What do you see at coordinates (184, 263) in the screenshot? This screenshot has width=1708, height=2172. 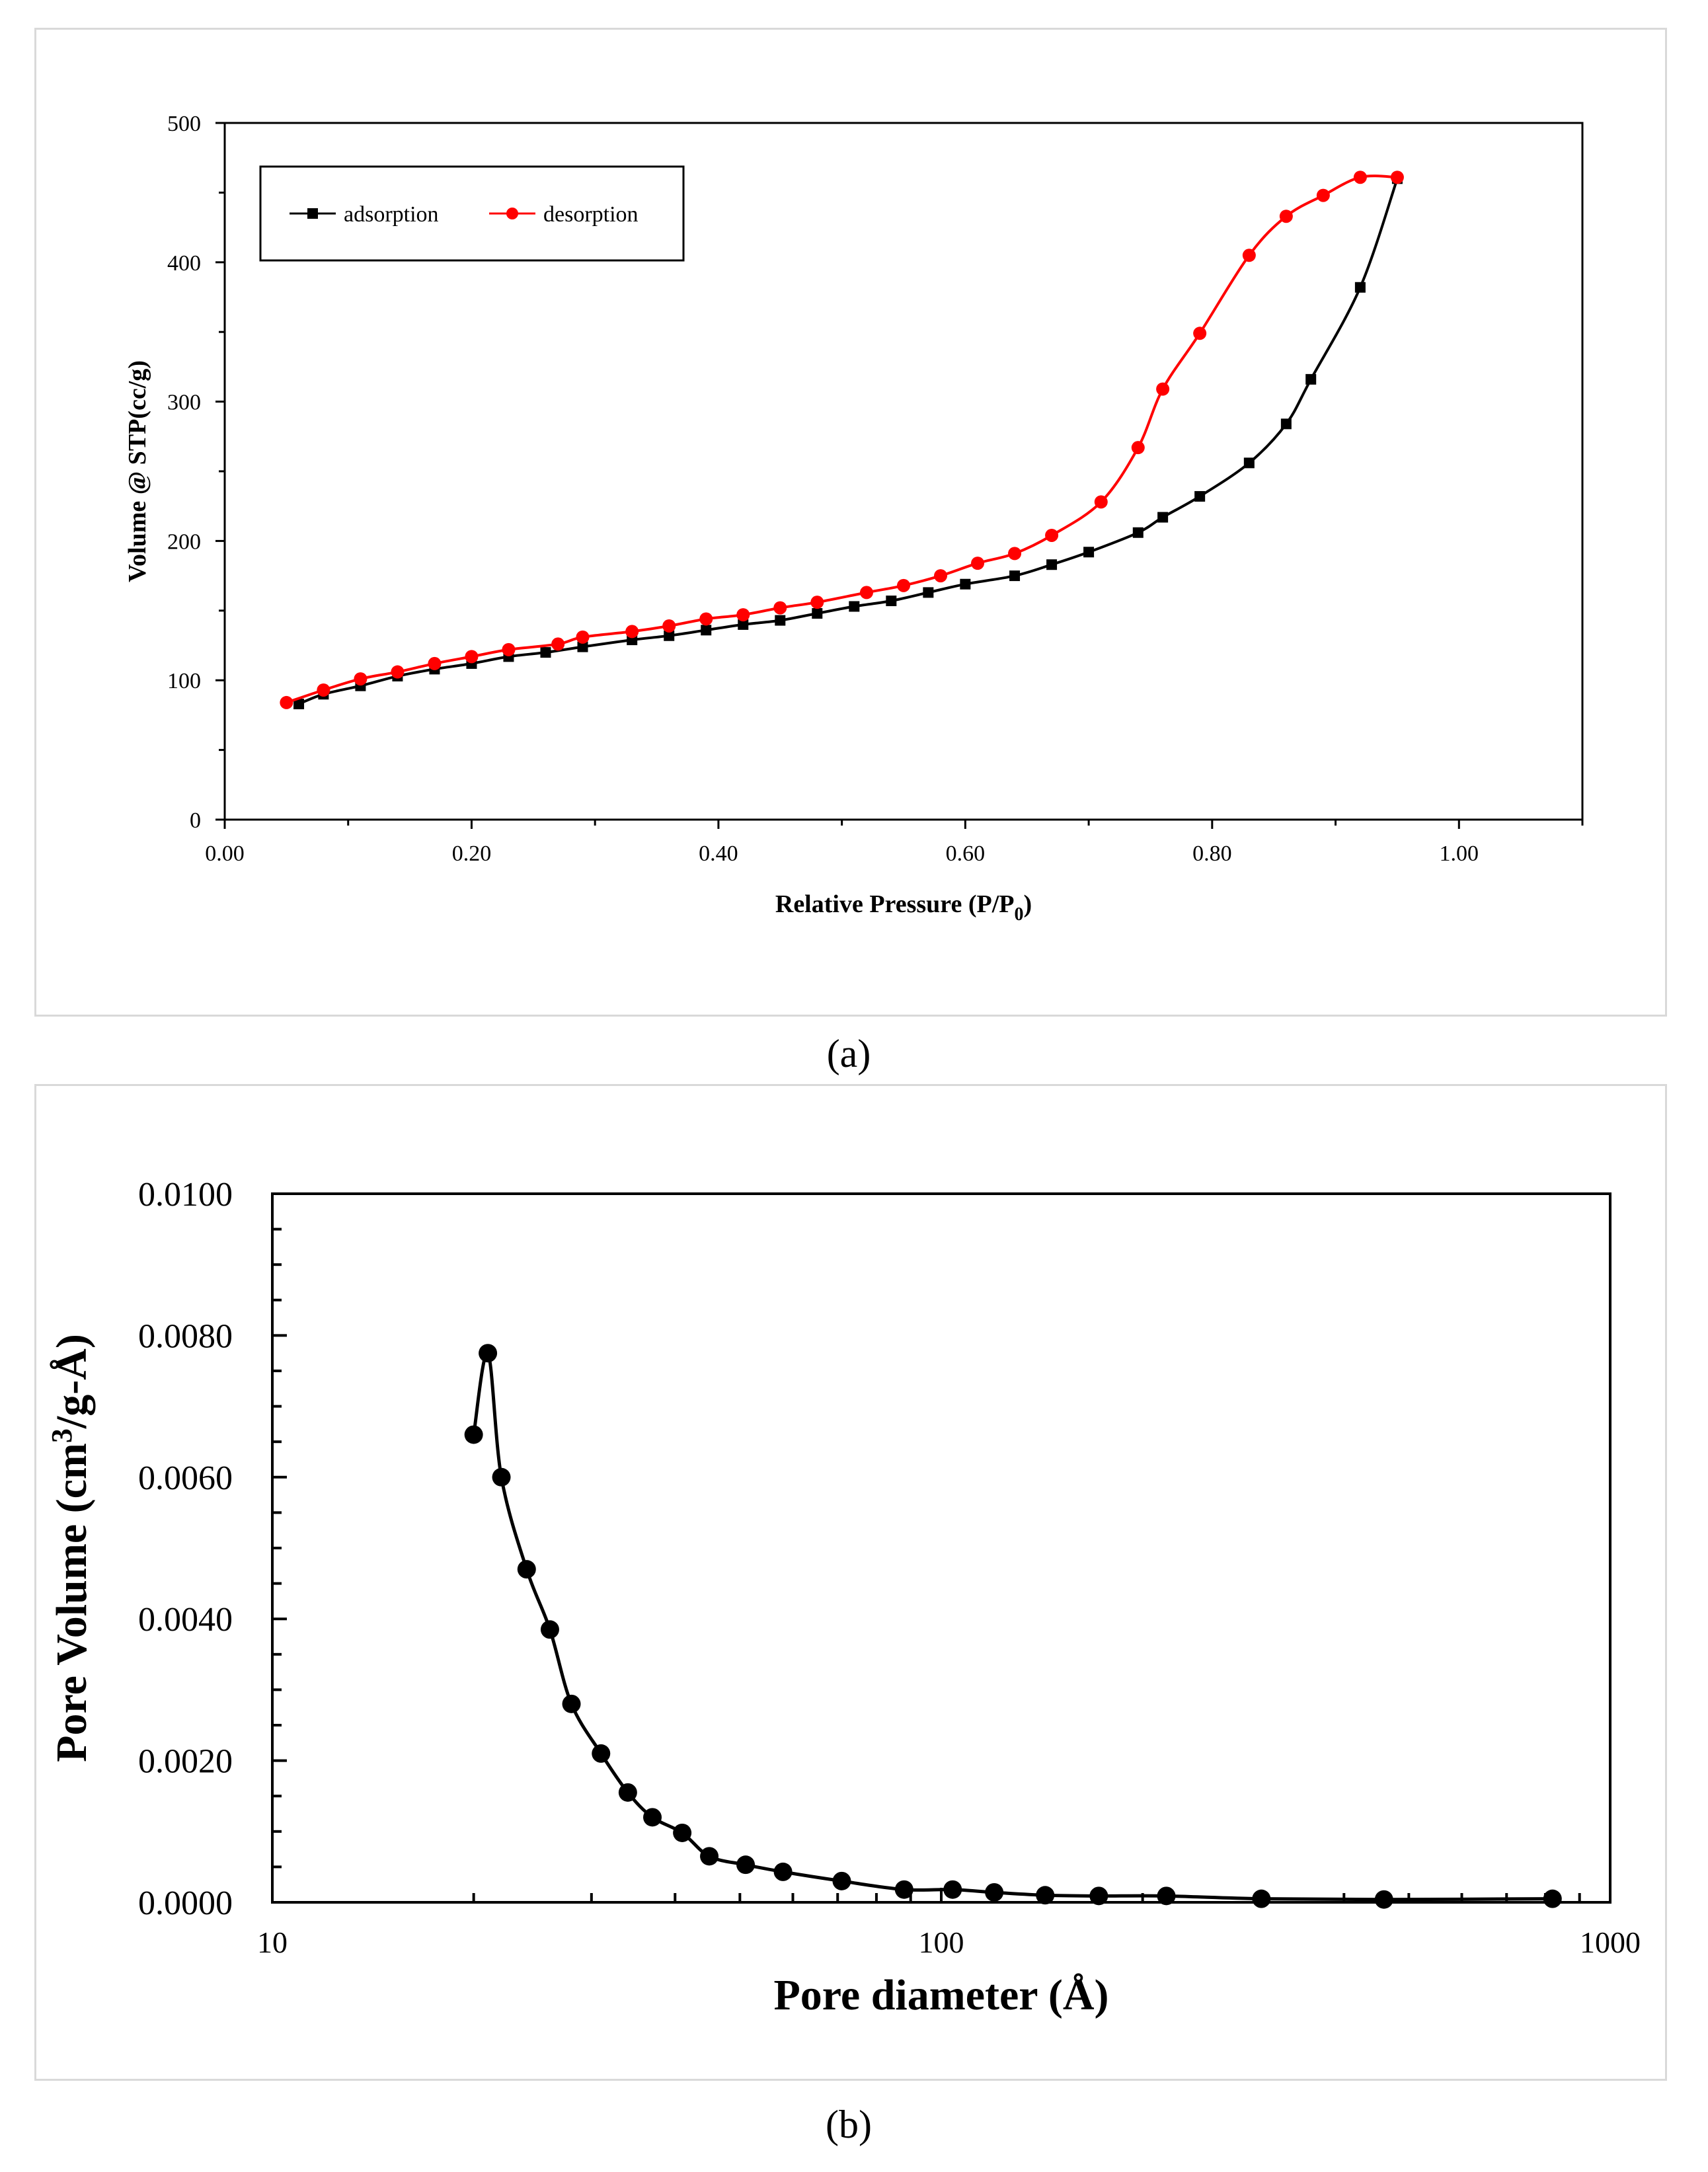 I see `y-tick-label-a: 400` at bounding box center [184, 263].